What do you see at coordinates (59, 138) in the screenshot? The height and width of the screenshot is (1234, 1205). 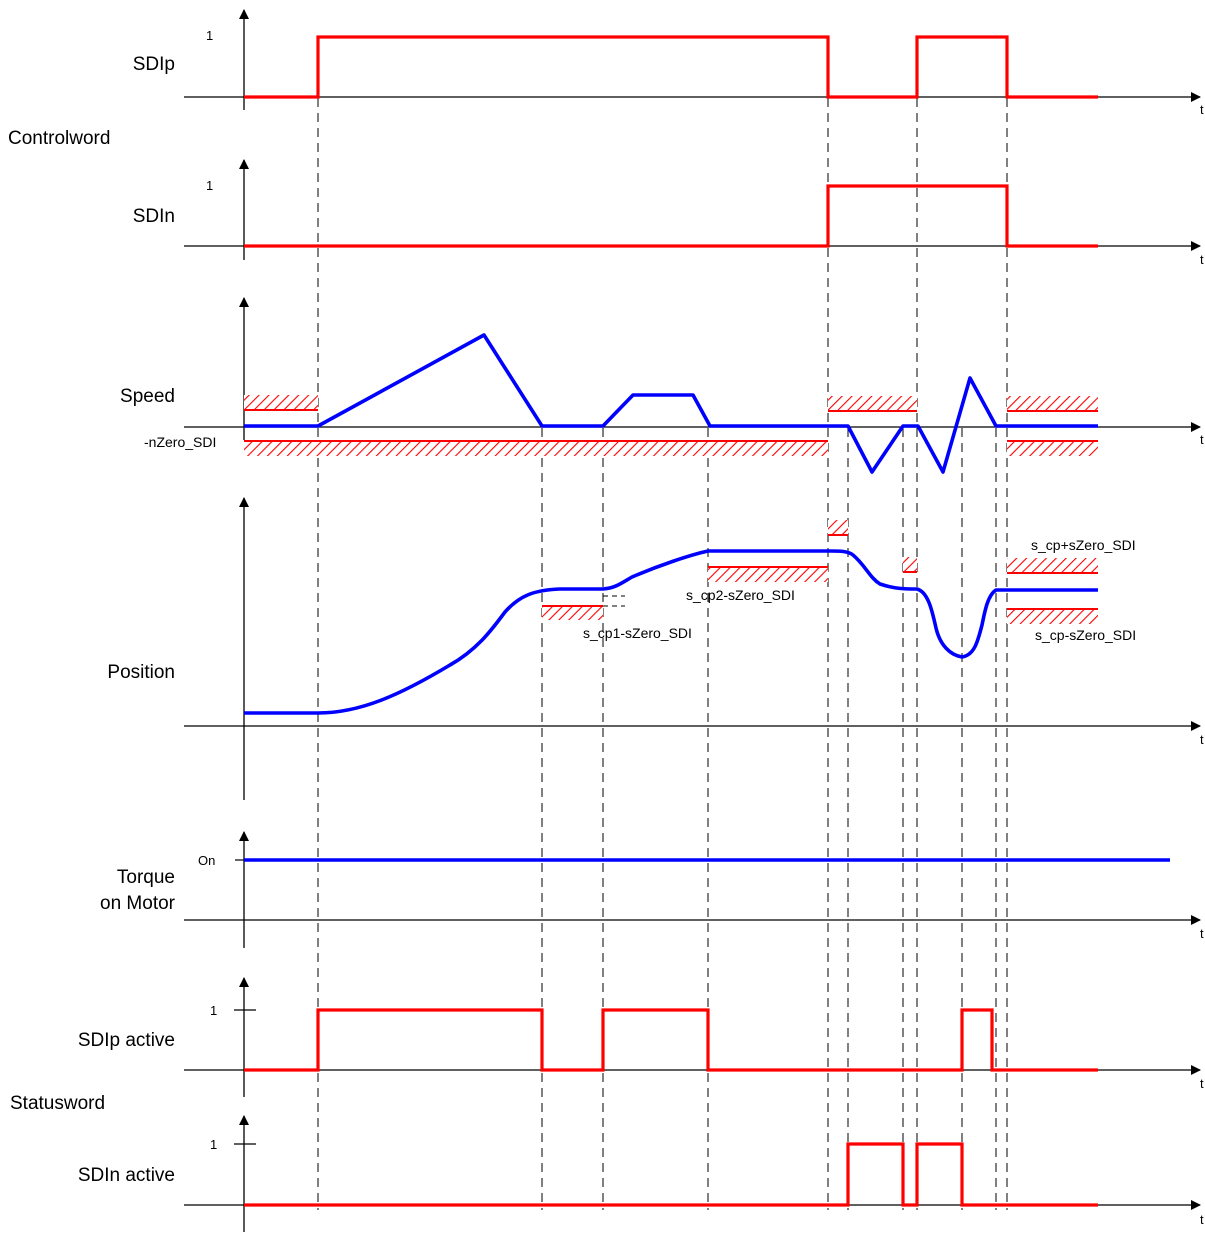 I see `section-label-controlword: Controlword` at bounding box center [59, 138].